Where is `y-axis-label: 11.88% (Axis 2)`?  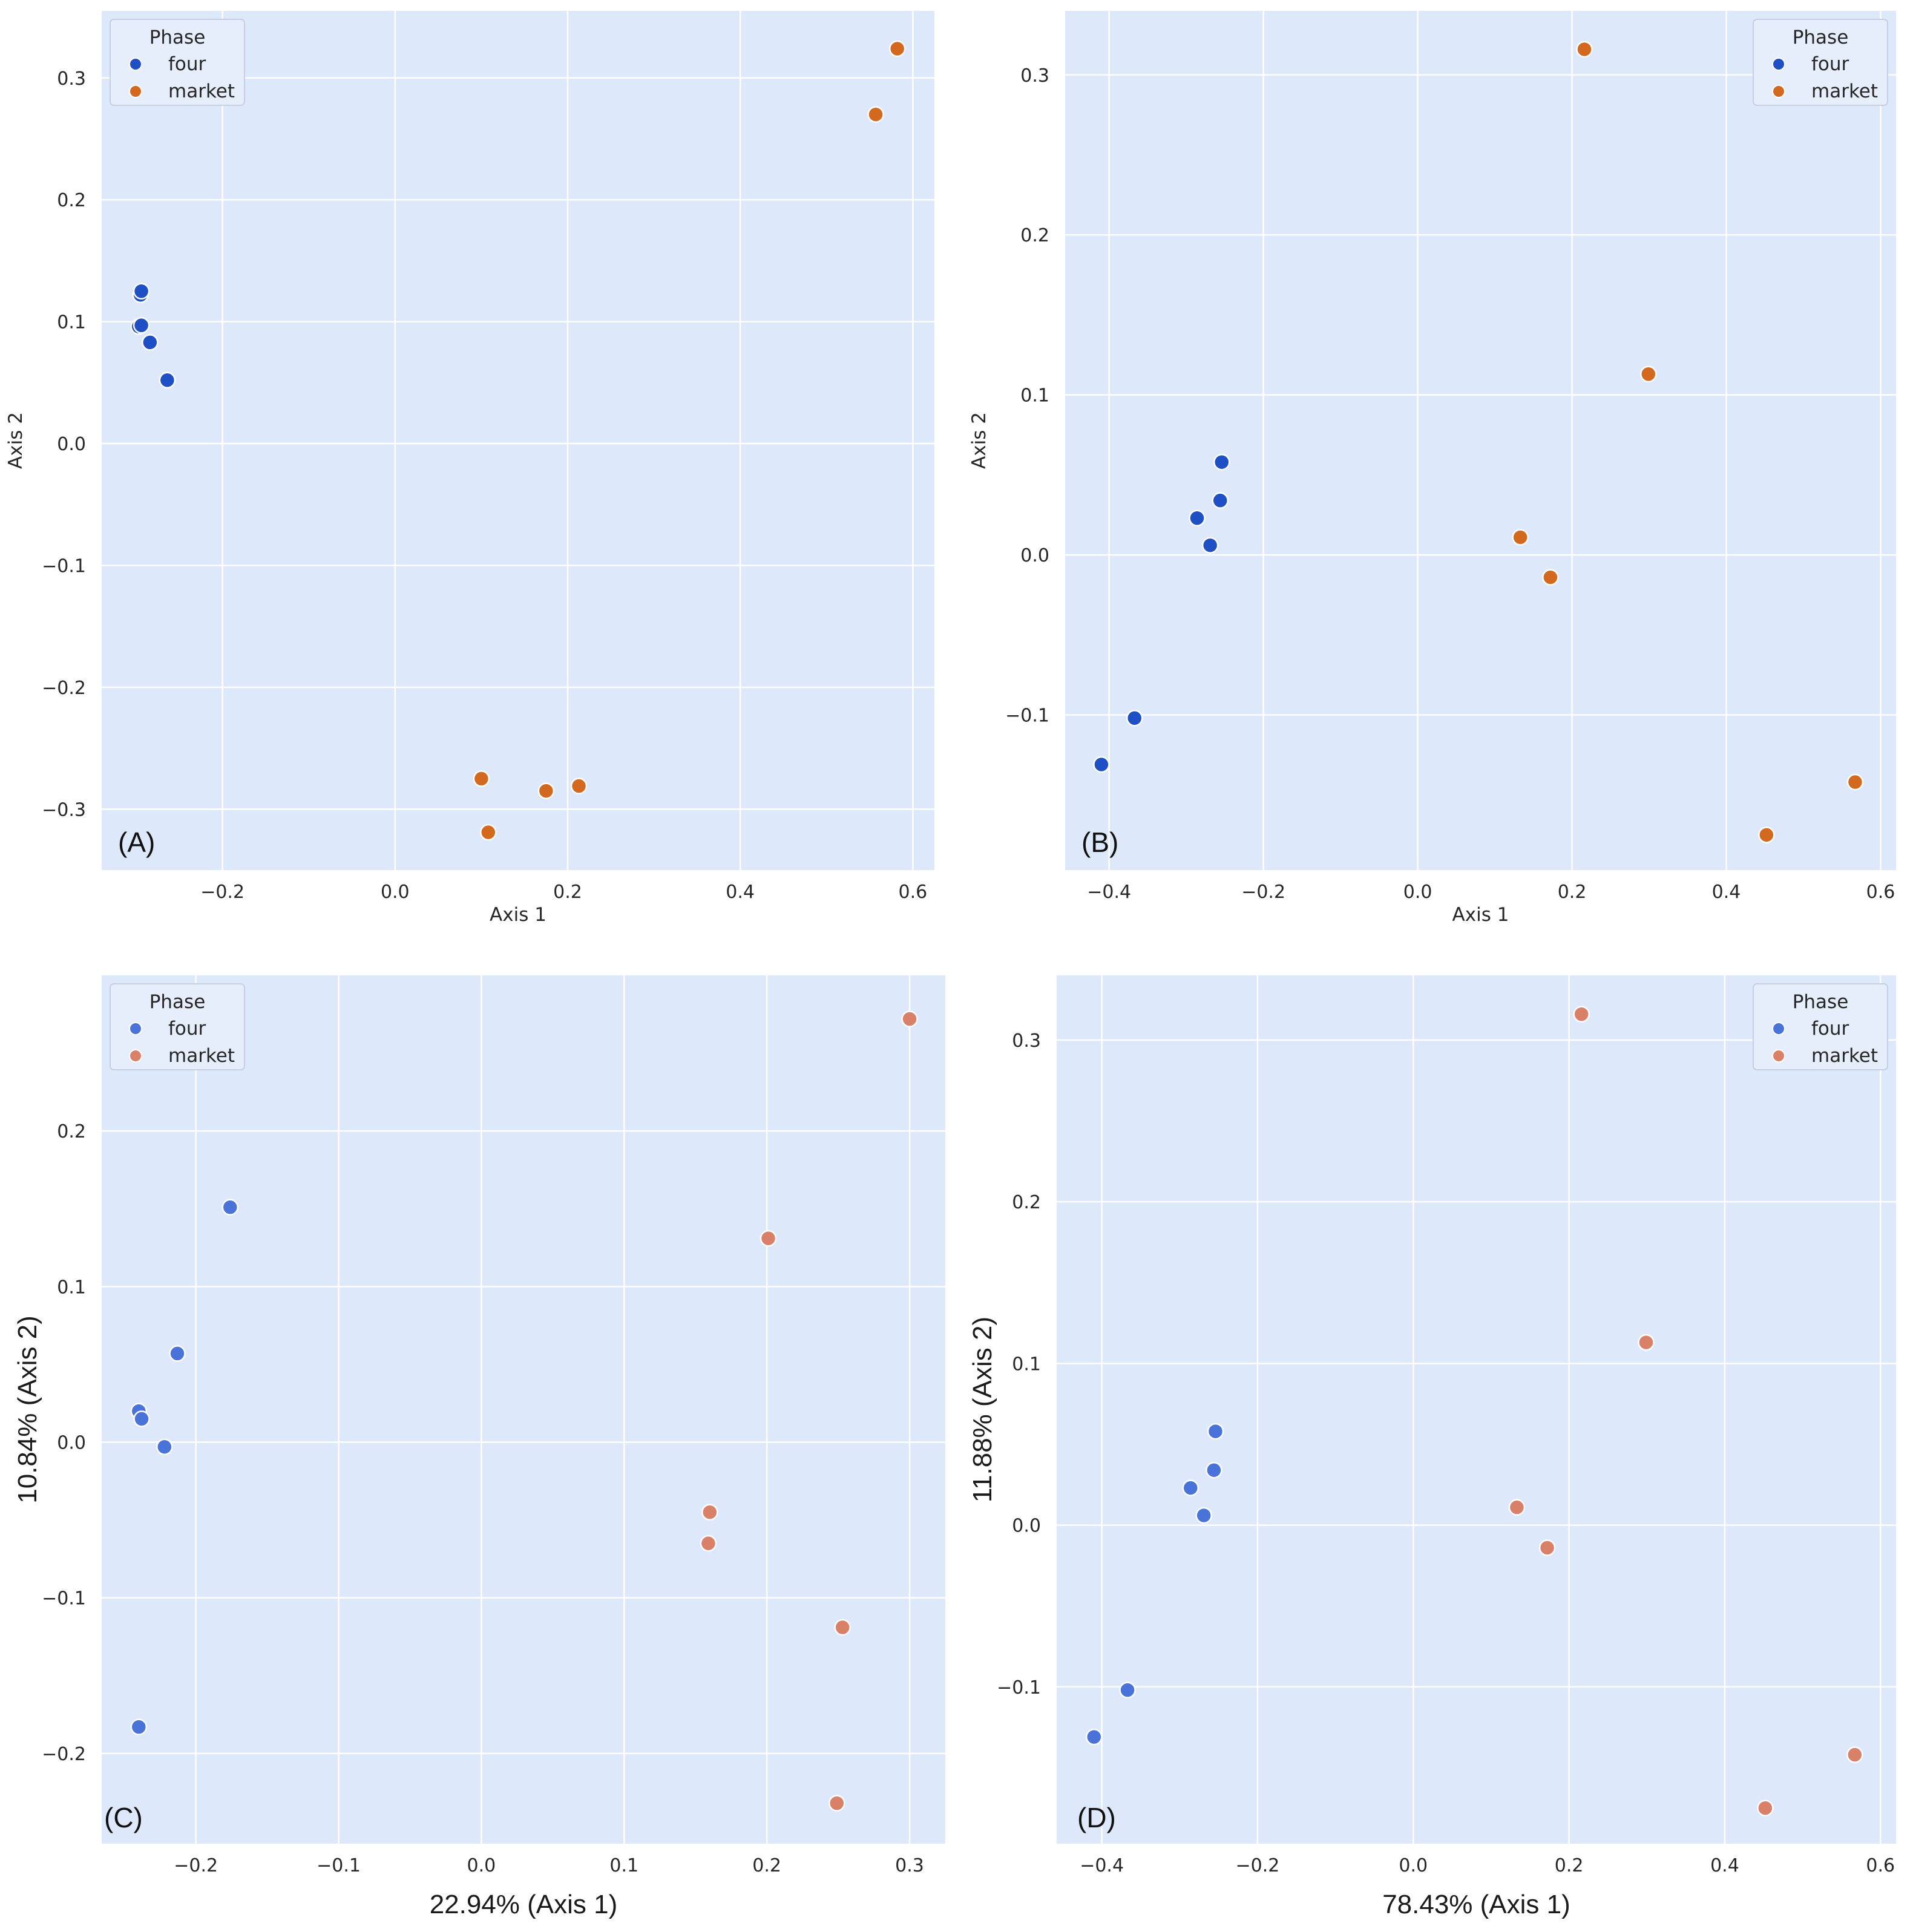
y-axis-label: 11.88% (Axis 2) is located at coordinates (982, 1410).